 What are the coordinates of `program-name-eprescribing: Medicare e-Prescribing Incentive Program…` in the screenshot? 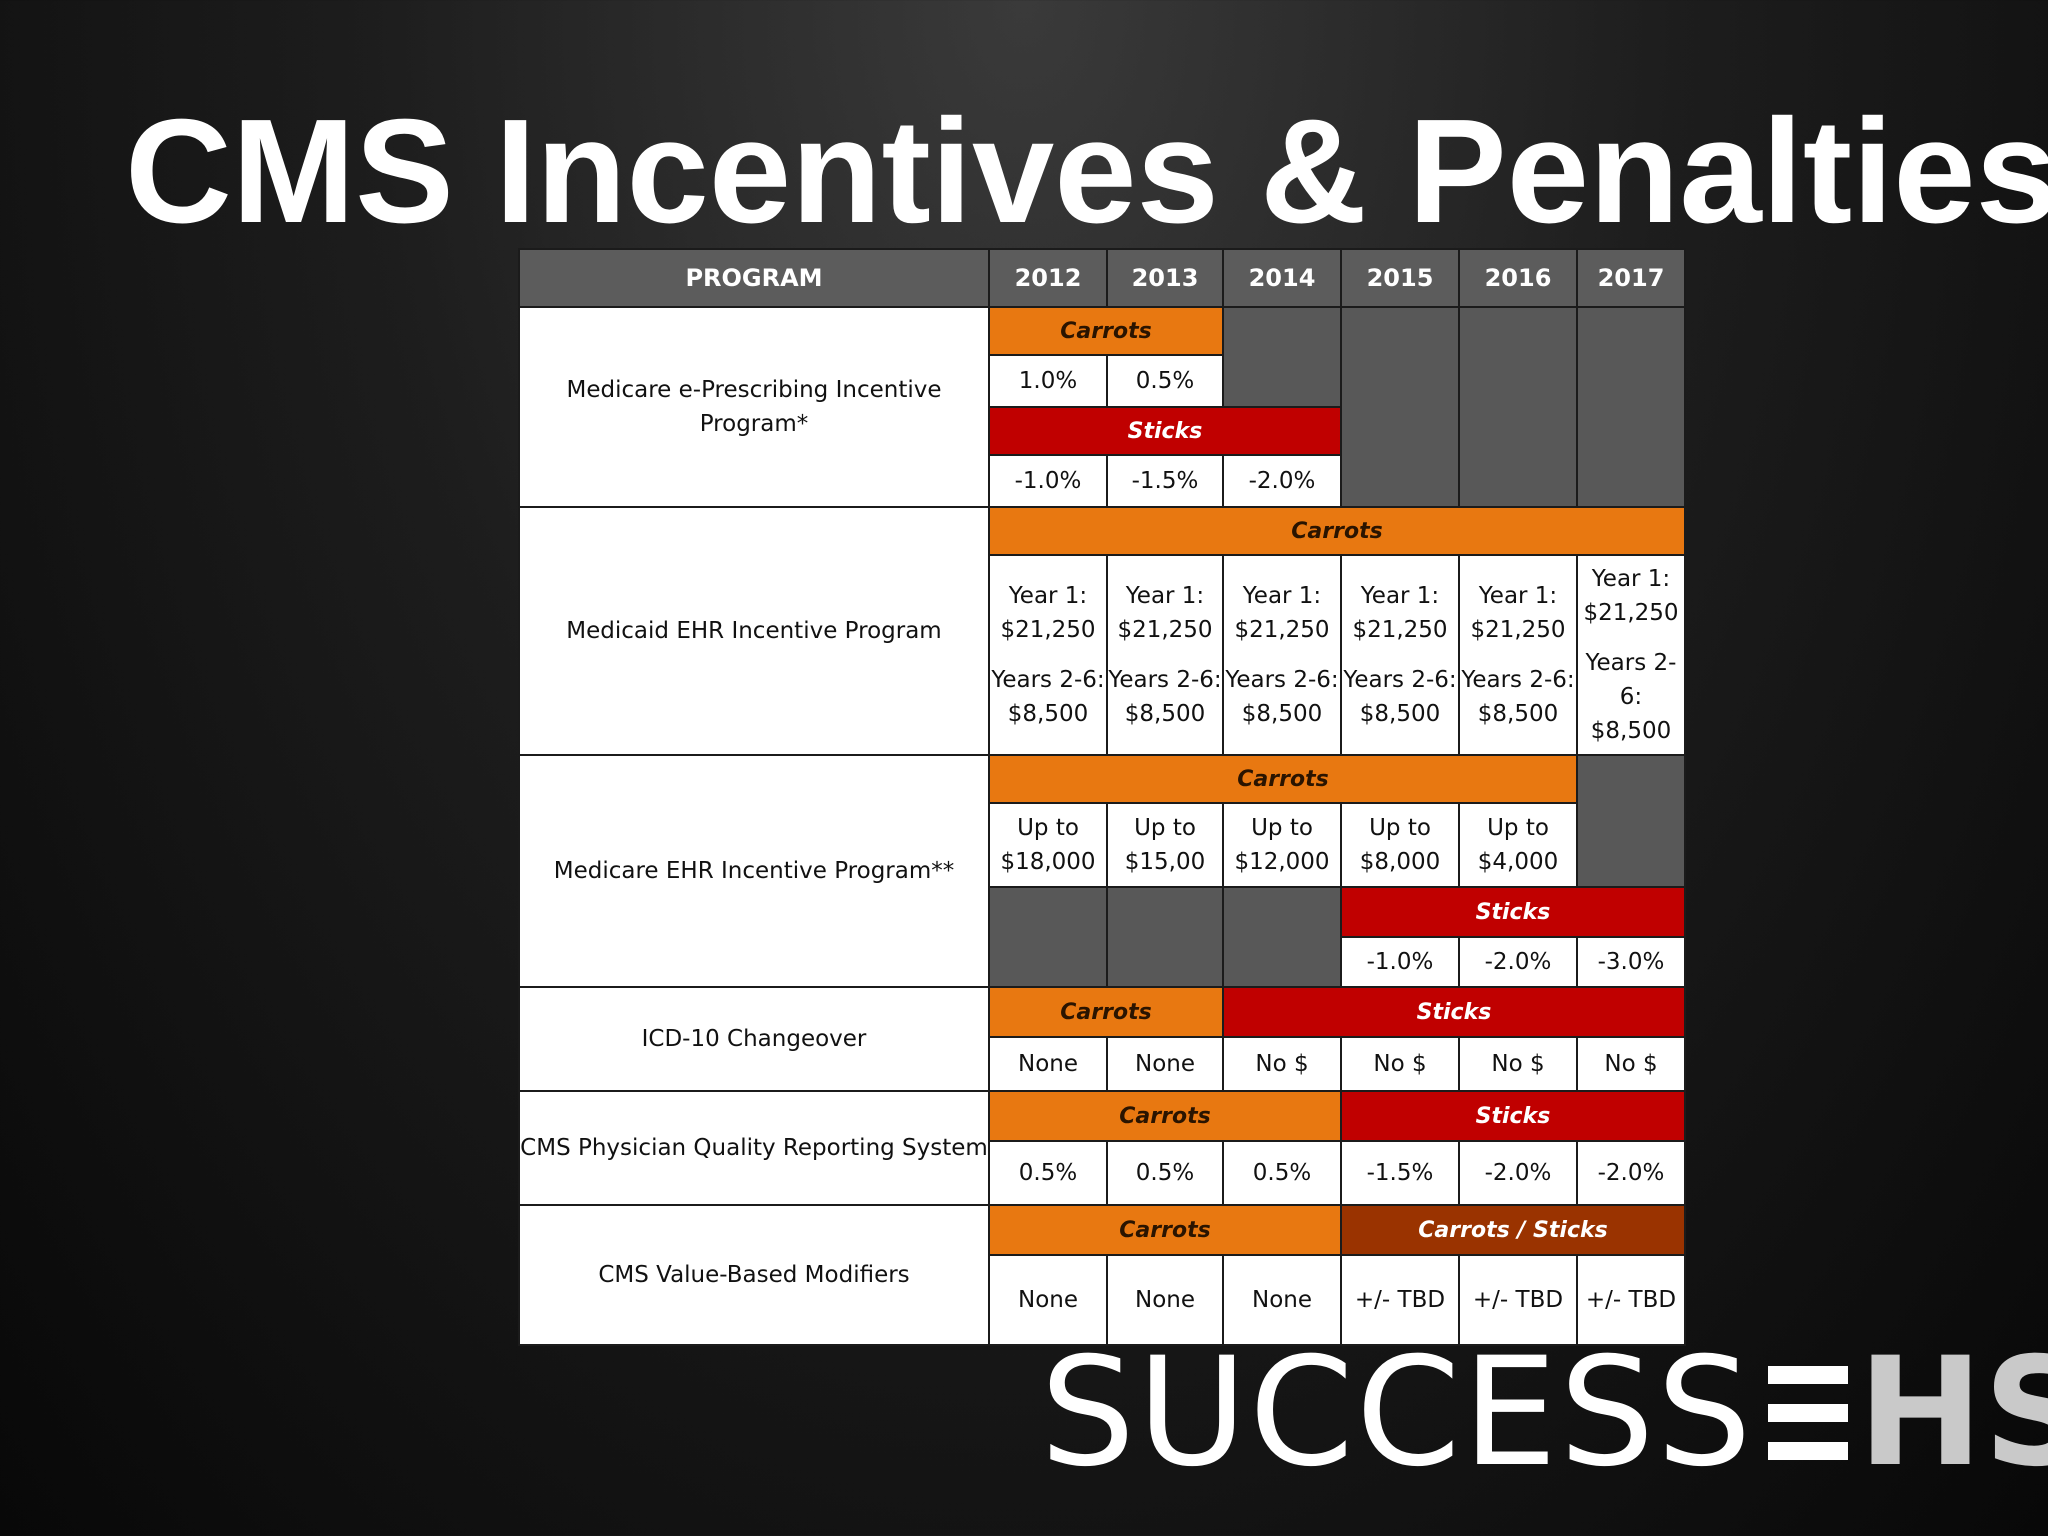 It's located at (754, 407).